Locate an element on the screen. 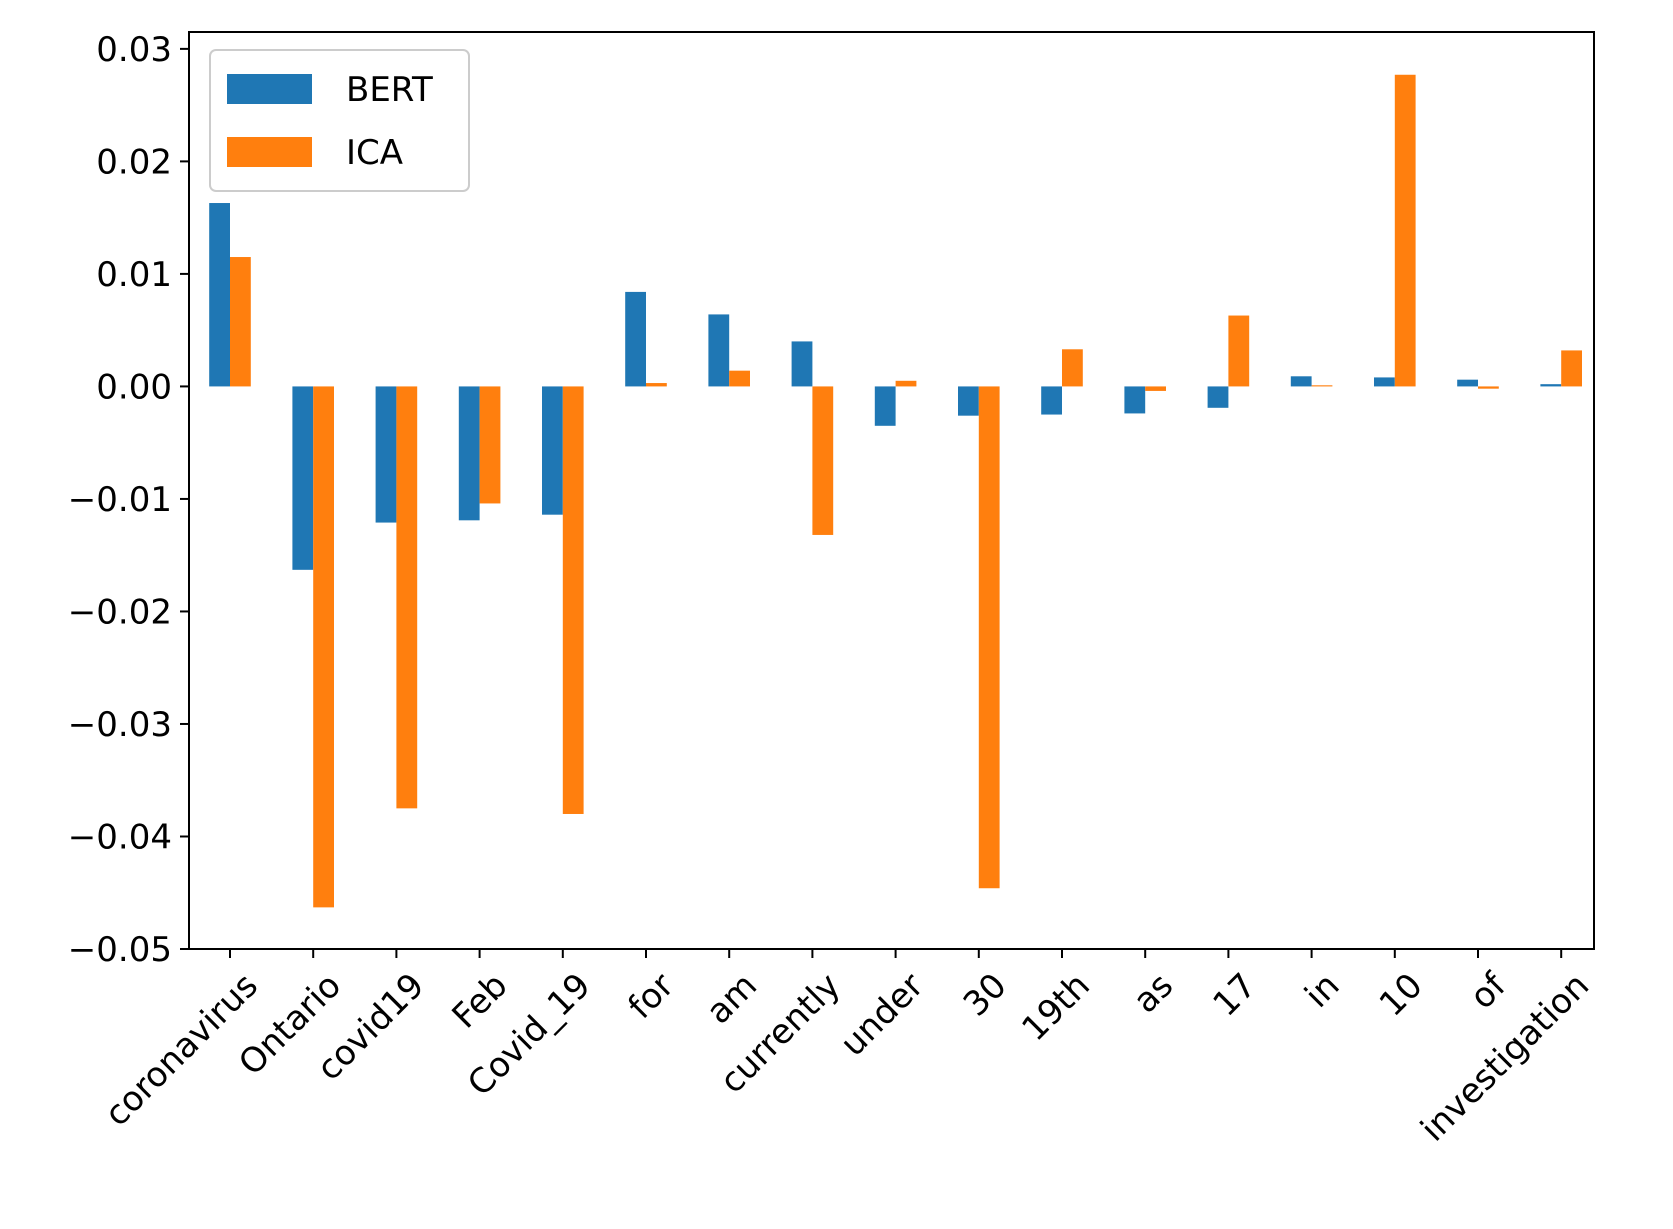 The width and height of the screenshot is (1673, 1229). legend-label-ica: ICA is located at coordinates (374, 153).